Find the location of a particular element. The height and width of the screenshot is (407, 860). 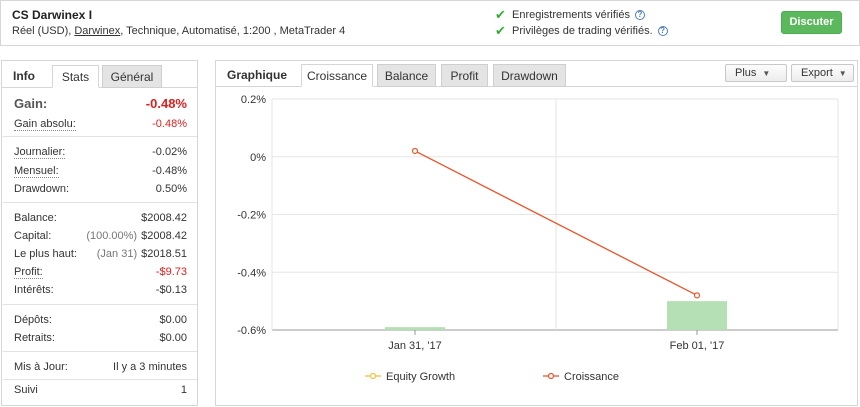

tab-croissance: Croissance is located at coordinates (337, 75).